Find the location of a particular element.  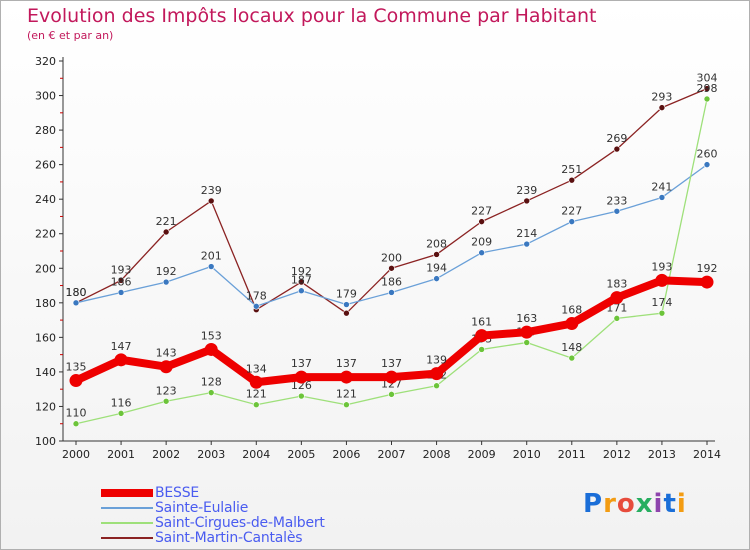

legend-swatch-saint-martin is located at coordinates (127, 537).